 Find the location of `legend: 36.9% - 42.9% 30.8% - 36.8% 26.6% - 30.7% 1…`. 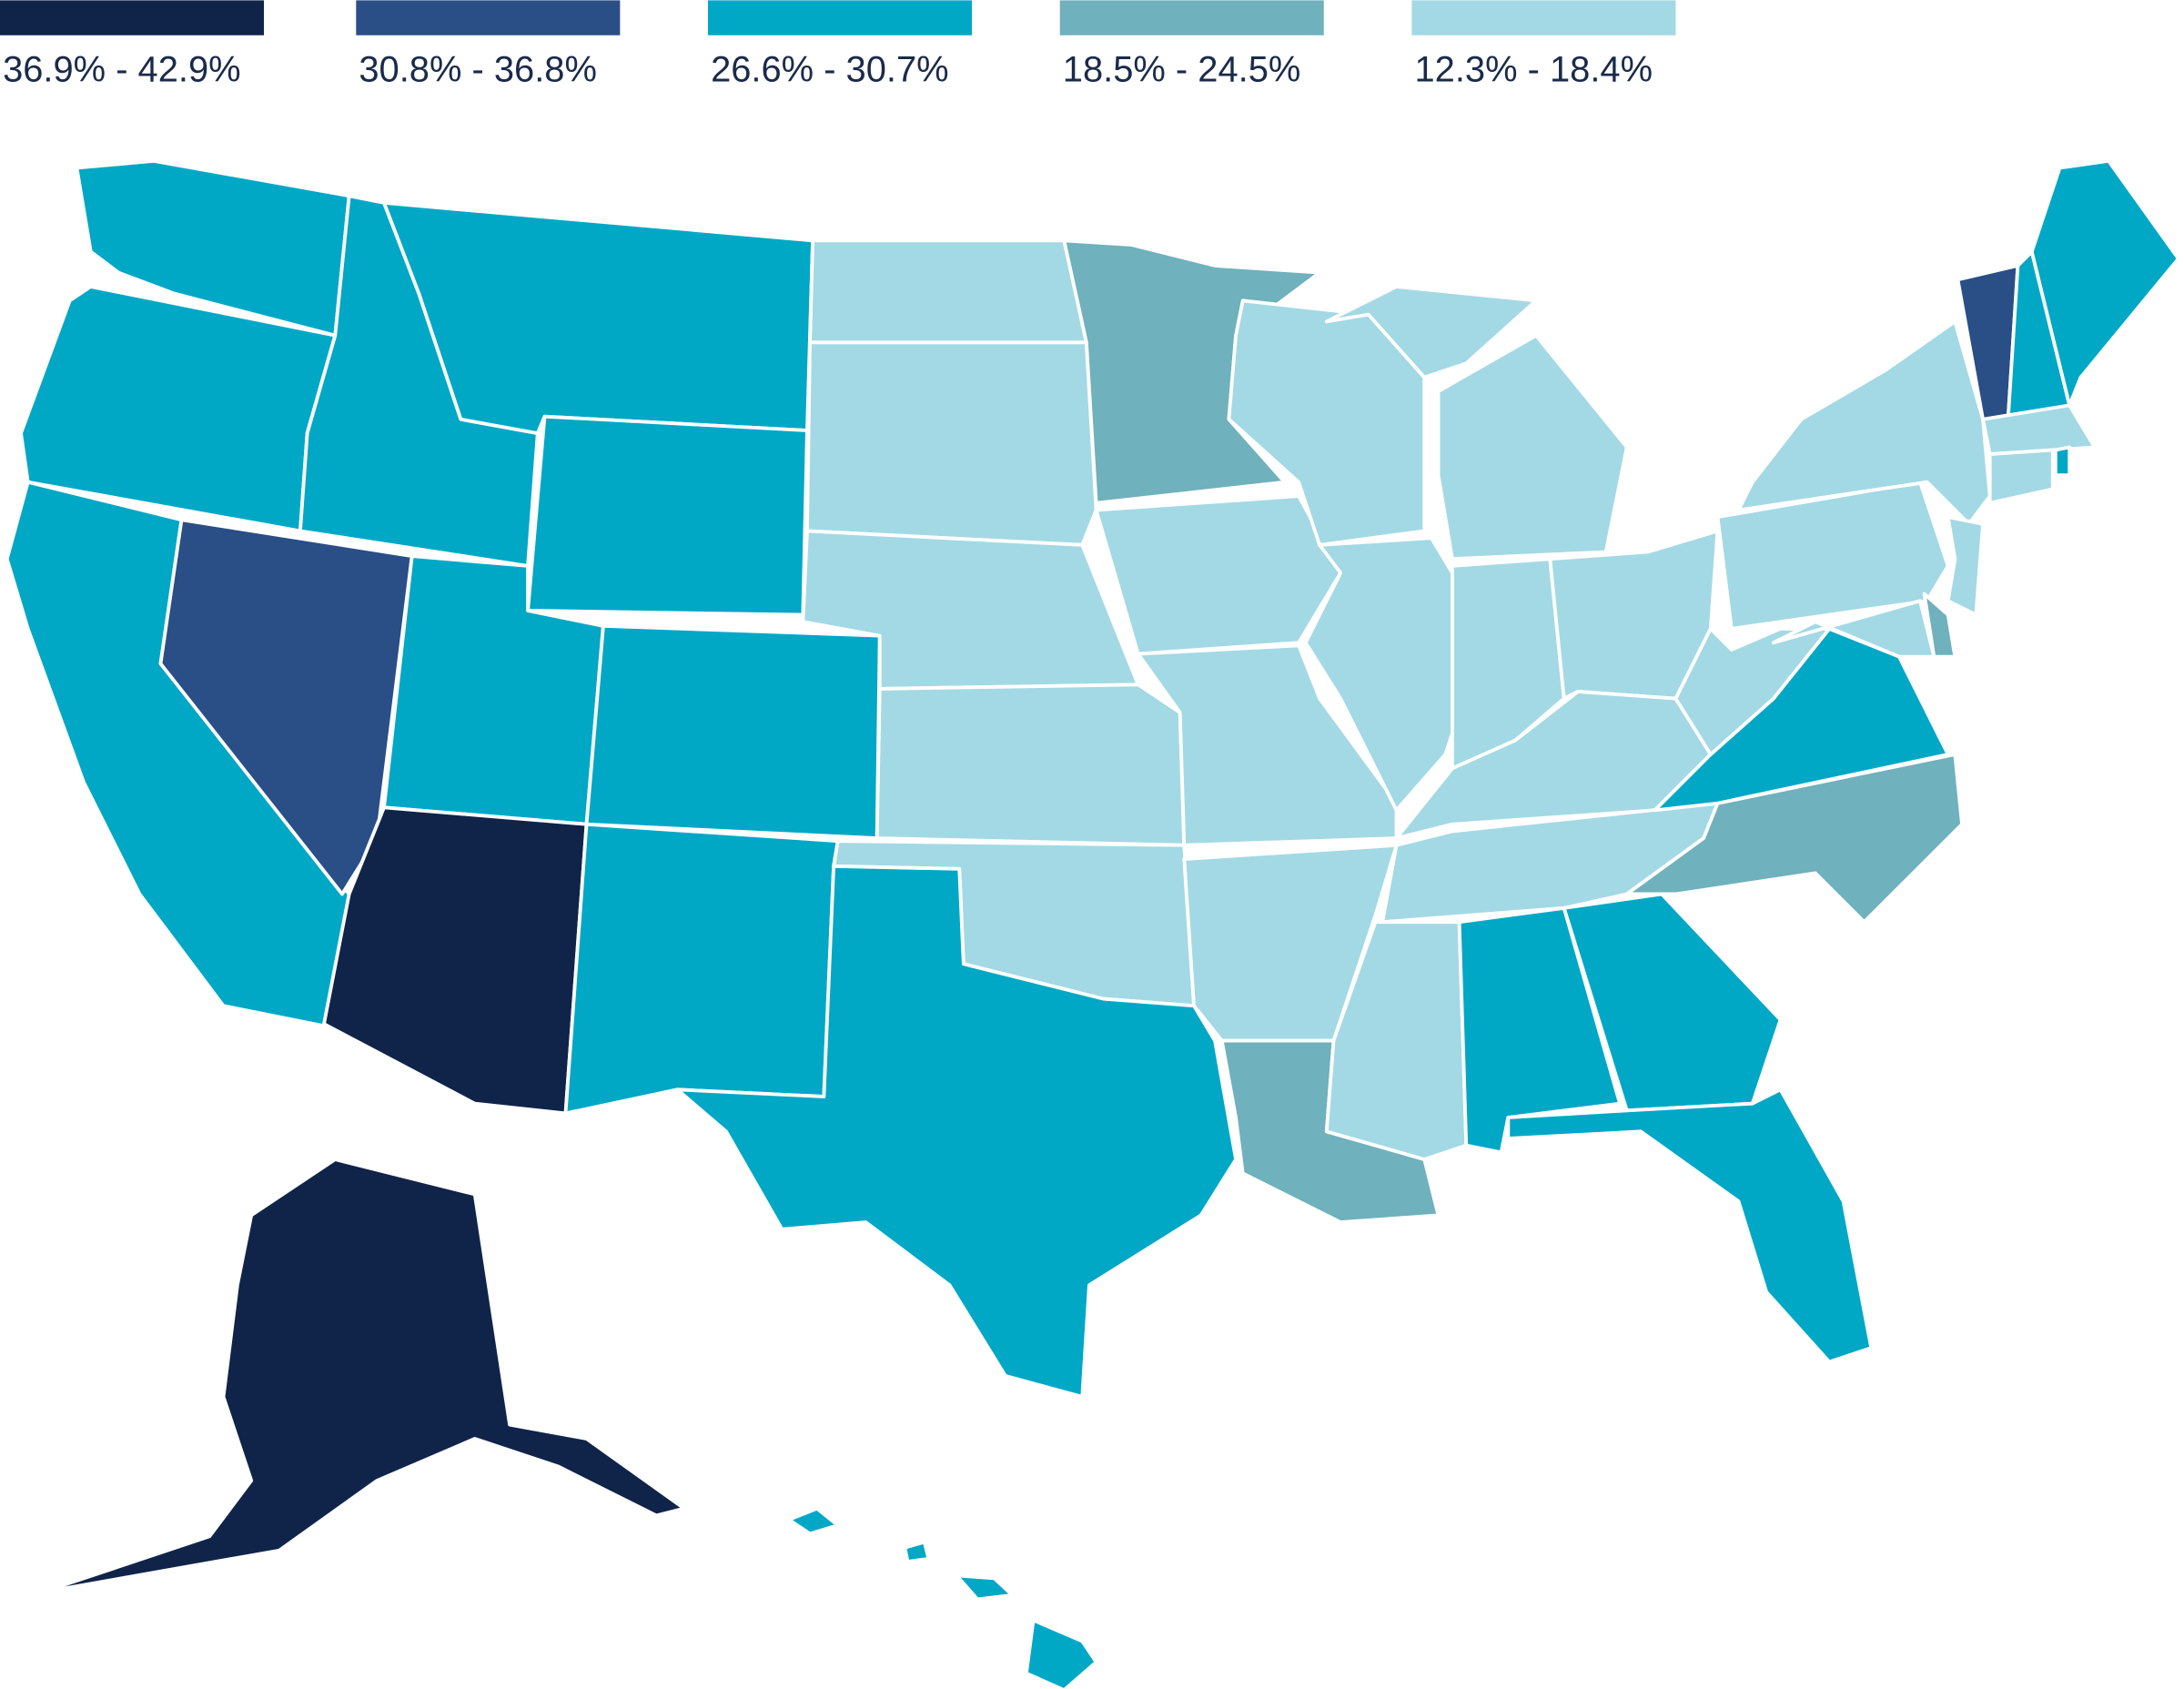

legend: 36.9% - 42.9% 30.8% - 36.8% 26.6% - 30.7% 1… is located at coordinates (838, 44).